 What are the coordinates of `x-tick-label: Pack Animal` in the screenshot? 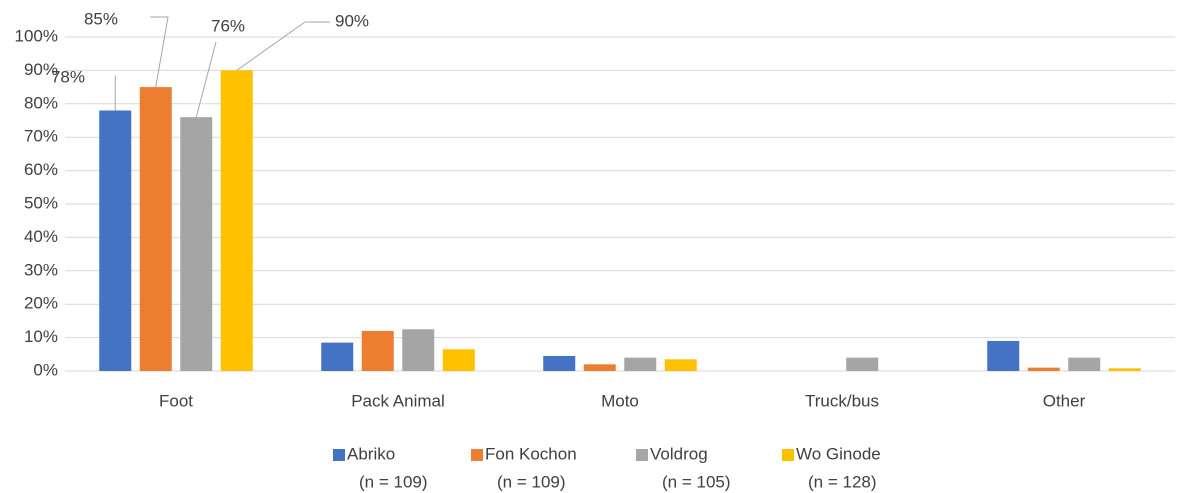 It's located at (398, 400).